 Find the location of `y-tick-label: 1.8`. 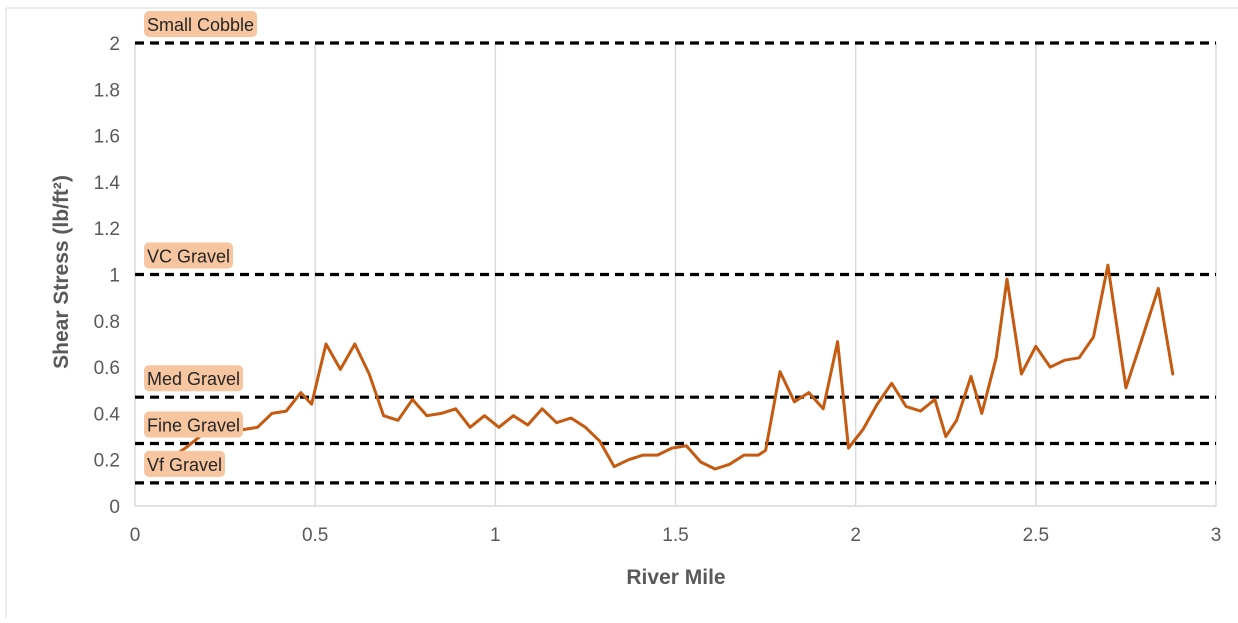

y-tick-label: 1.8 is located at coordinates (107, 90).